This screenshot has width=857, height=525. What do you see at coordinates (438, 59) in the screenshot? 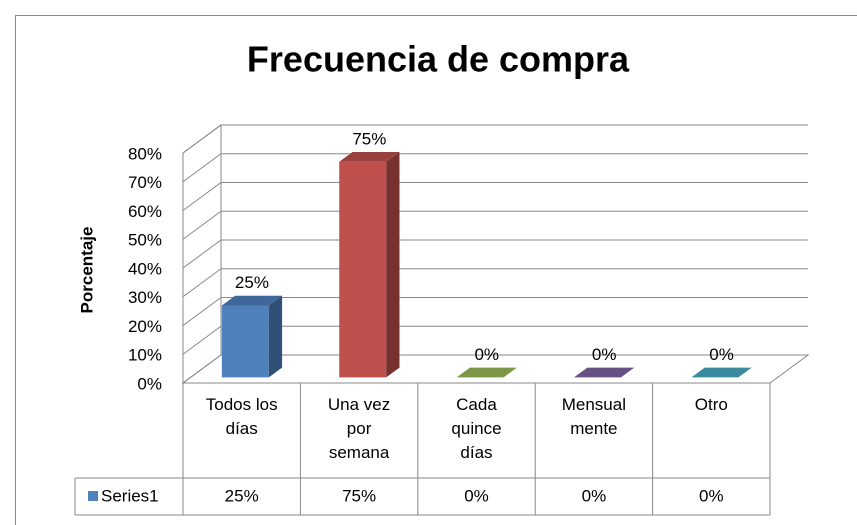
I see `chart-title: Frecuencia de compra` at bounding box center [438, 59].